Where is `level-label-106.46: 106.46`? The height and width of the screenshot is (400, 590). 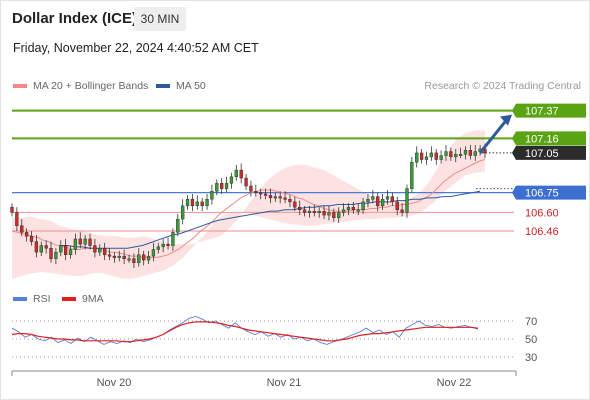
level-label-106.46: 106.46 is located at coordinates (542, 232).